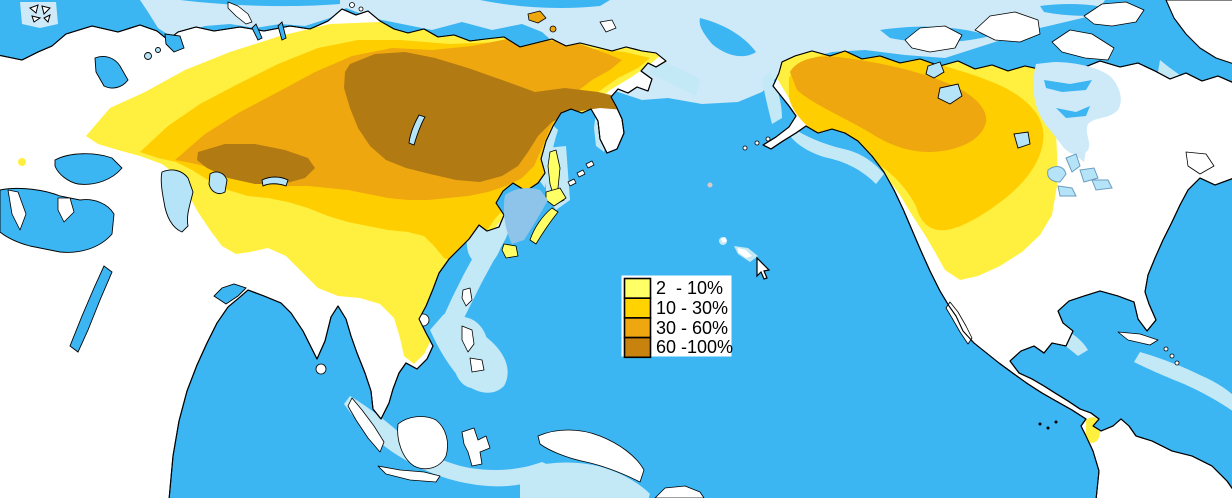 This screenshot has width=1232, height=498. What do you see at coordinates (66, 210) in the screenshot?
I see `greece` at bounding box center [66, 210].